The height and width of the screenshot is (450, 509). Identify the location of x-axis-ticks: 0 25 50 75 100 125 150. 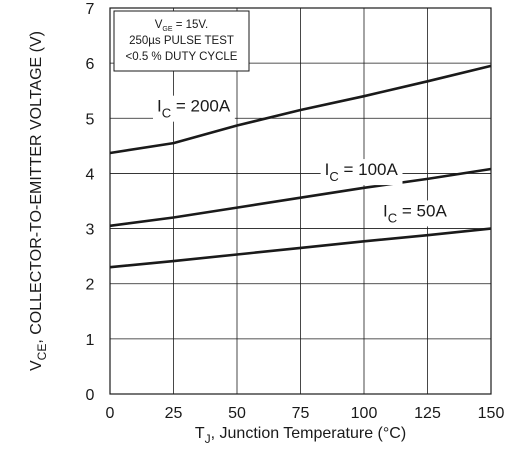
(305, 413).